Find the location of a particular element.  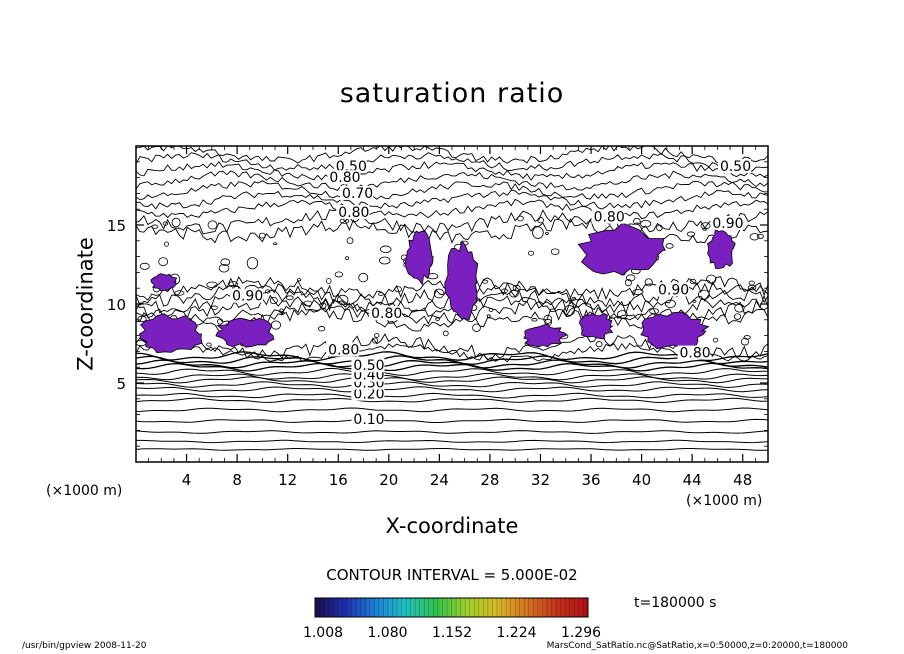

time-label: t=180000 s is located at coordinates (675, 603).